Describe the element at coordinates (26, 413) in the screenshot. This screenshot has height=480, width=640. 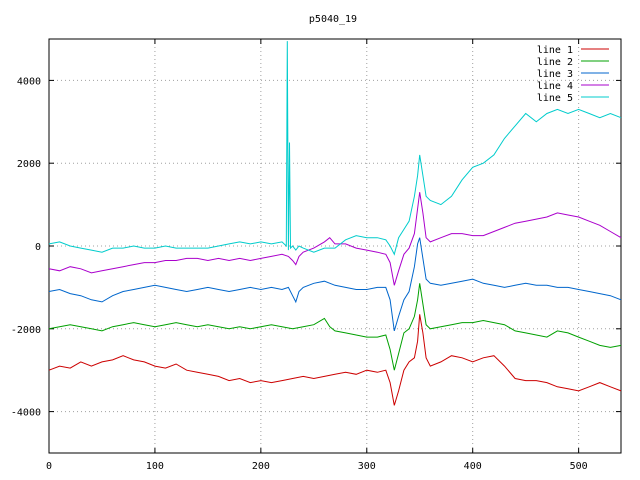
I see `y-tick-label: -4000` at that location.